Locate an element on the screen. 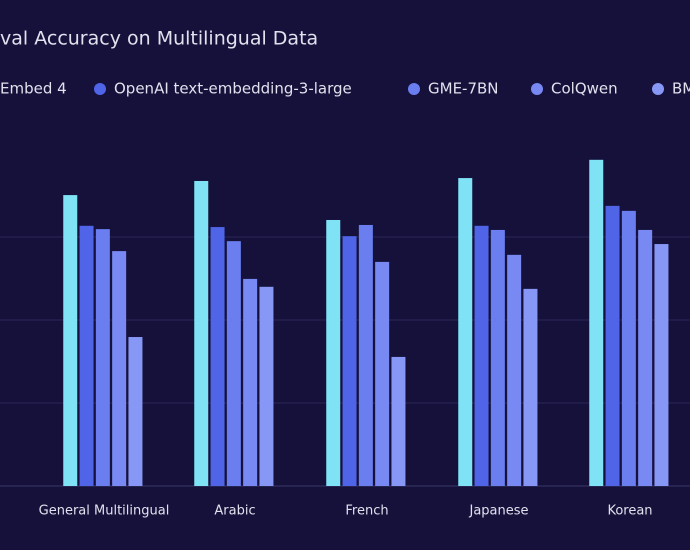 This screenshot has height=550, width=690. x-tick-label: Korean is located at coordinates (629, 511).